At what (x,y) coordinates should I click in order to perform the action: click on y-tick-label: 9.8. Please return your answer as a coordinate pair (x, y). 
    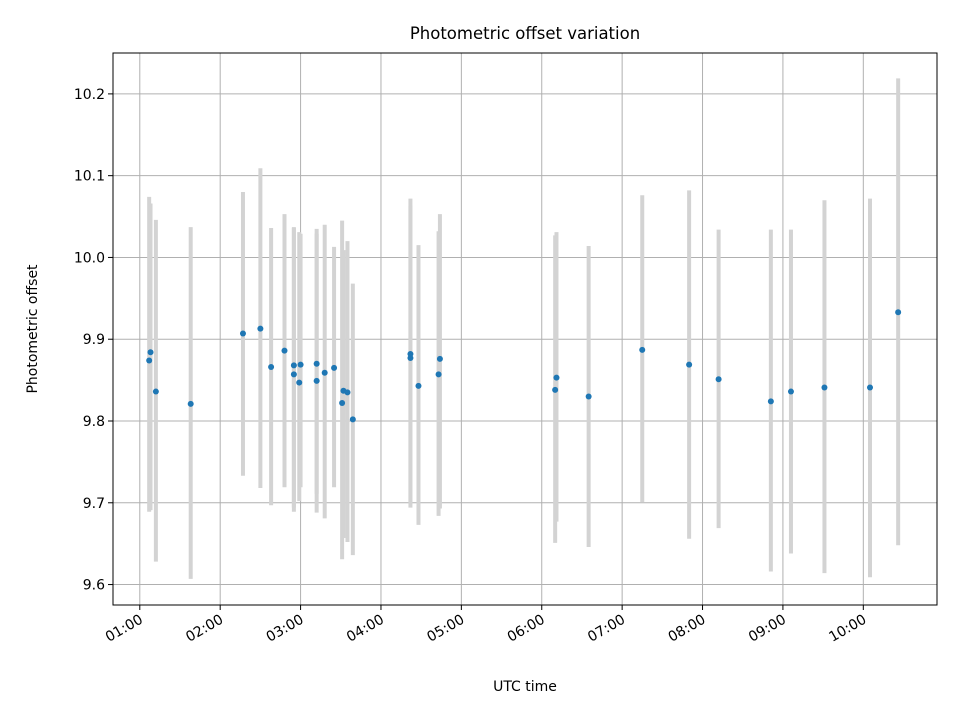
    Looking at the image, I should click on (94, 422).